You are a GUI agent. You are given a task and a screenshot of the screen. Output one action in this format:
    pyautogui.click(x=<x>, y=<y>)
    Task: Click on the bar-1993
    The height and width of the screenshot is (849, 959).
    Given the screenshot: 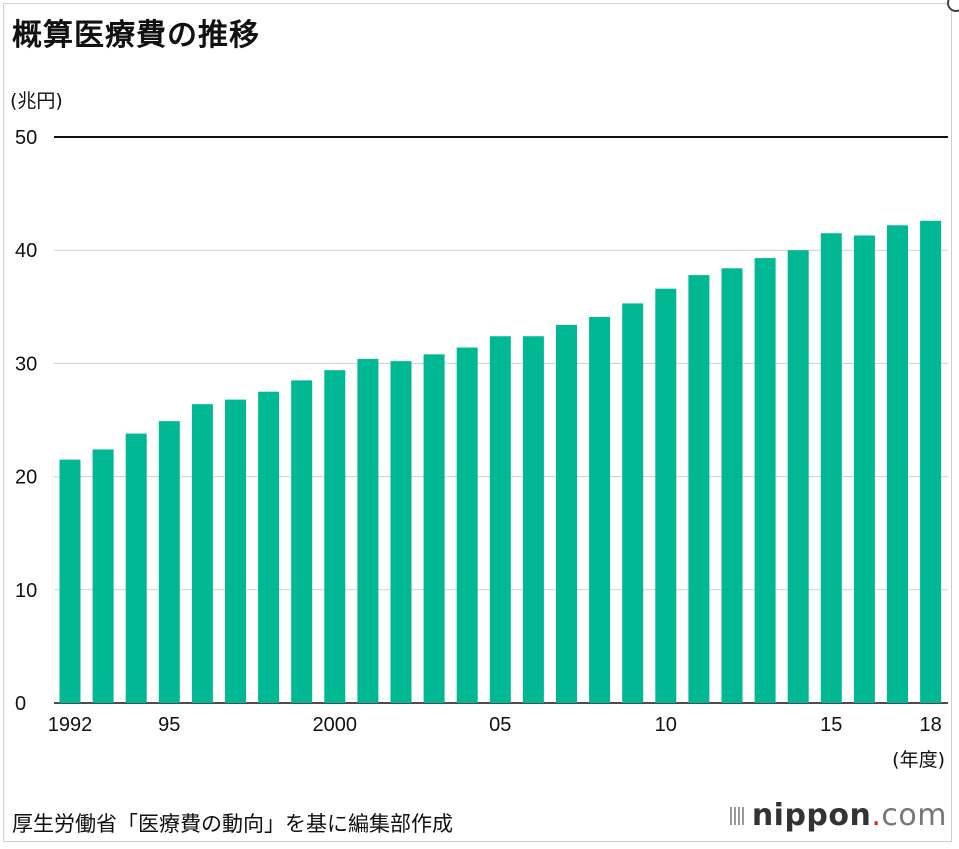 What is the action you would take?
    pyautogui.click(x=103, y=576)
    